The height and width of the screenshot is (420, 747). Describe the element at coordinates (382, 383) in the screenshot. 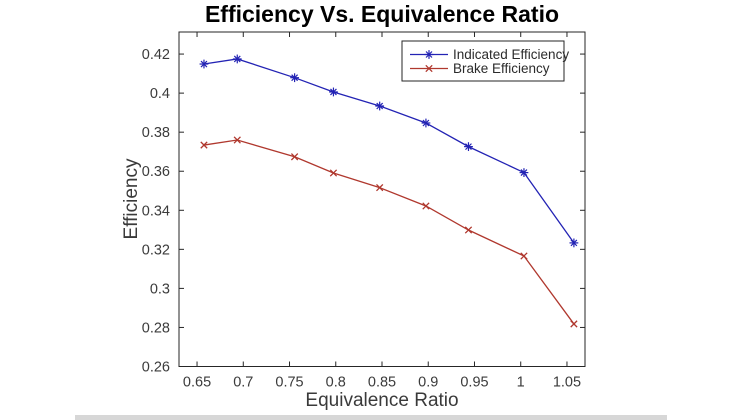

I see `x-tick-label: 0.85` at that location.